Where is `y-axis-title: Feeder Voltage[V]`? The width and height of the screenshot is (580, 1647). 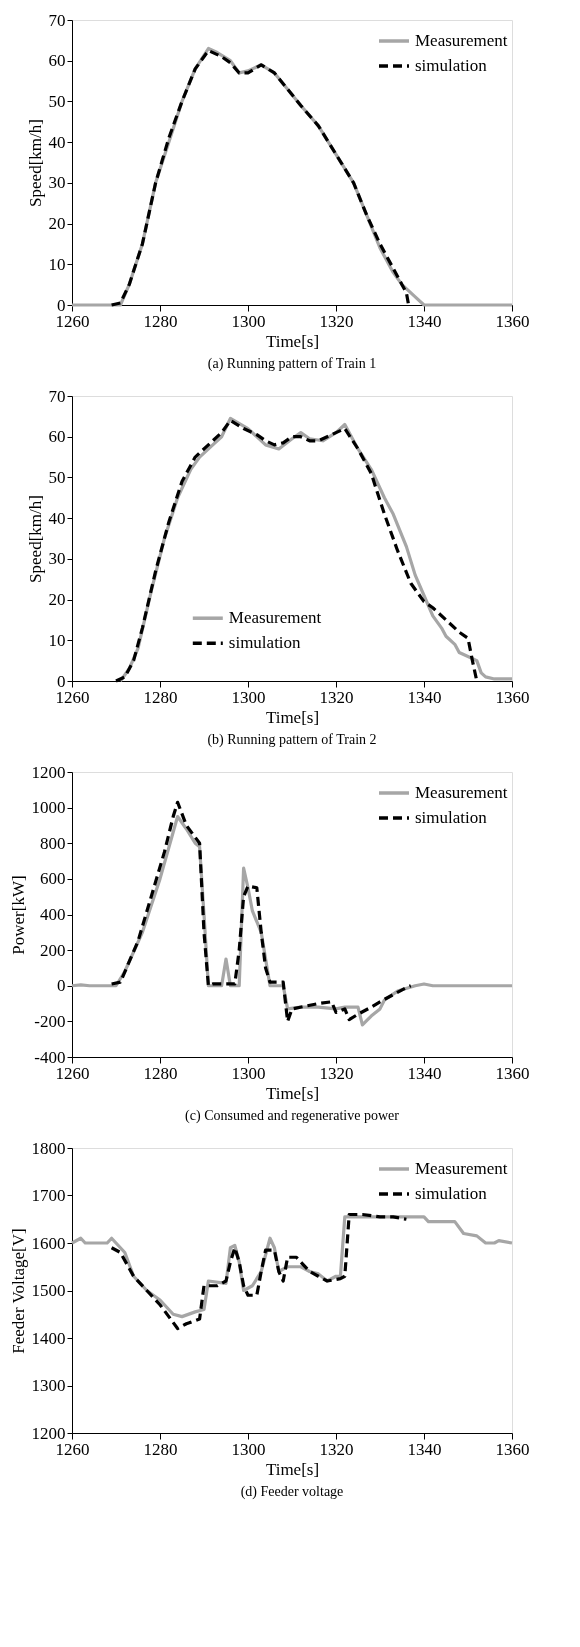
y-axis-title: Feeder Voltage[V] is located at coordinates (18, 1291).